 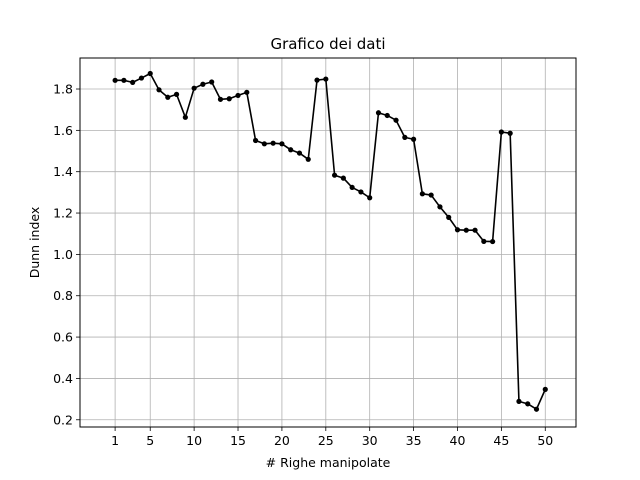 I want to click on y-tick-label: 0.8, so click(x=63, y=295).